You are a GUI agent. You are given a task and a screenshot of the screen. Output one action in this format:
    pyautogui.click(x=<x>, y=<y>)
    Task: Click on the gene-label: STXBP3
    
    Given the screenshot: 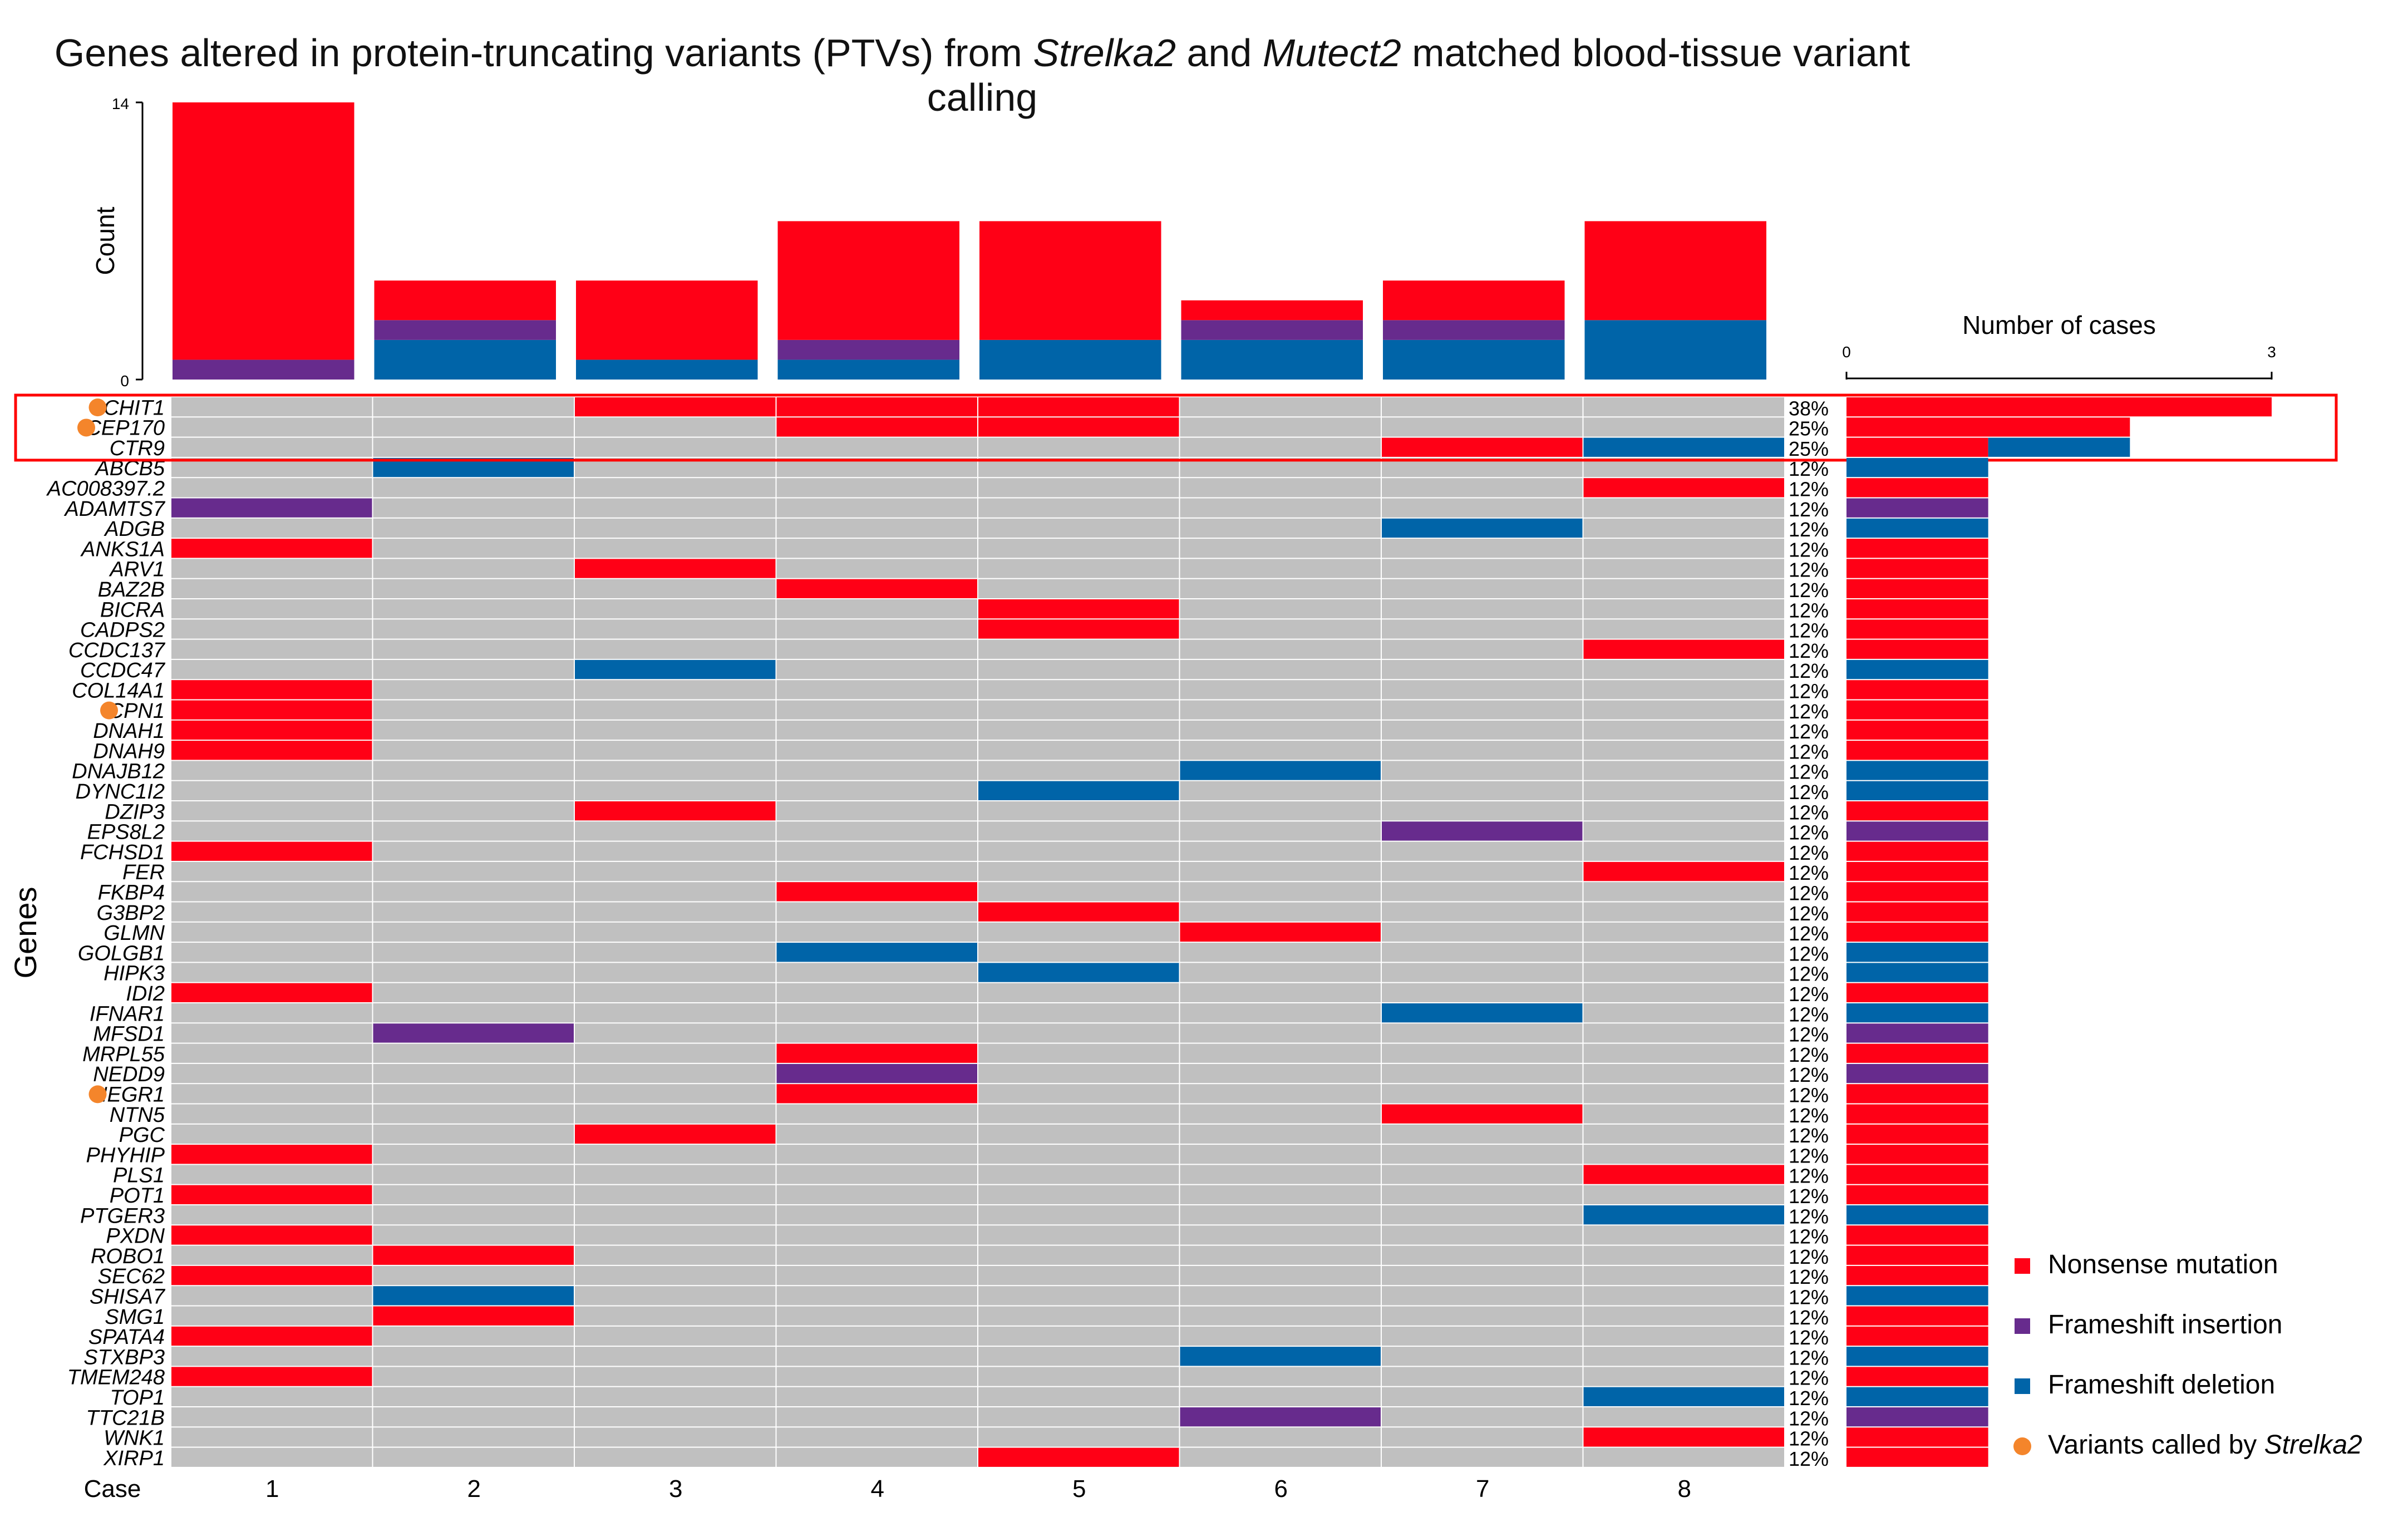 What is the action you would take?
    pyautogui.click(x=124, y=1357)
    